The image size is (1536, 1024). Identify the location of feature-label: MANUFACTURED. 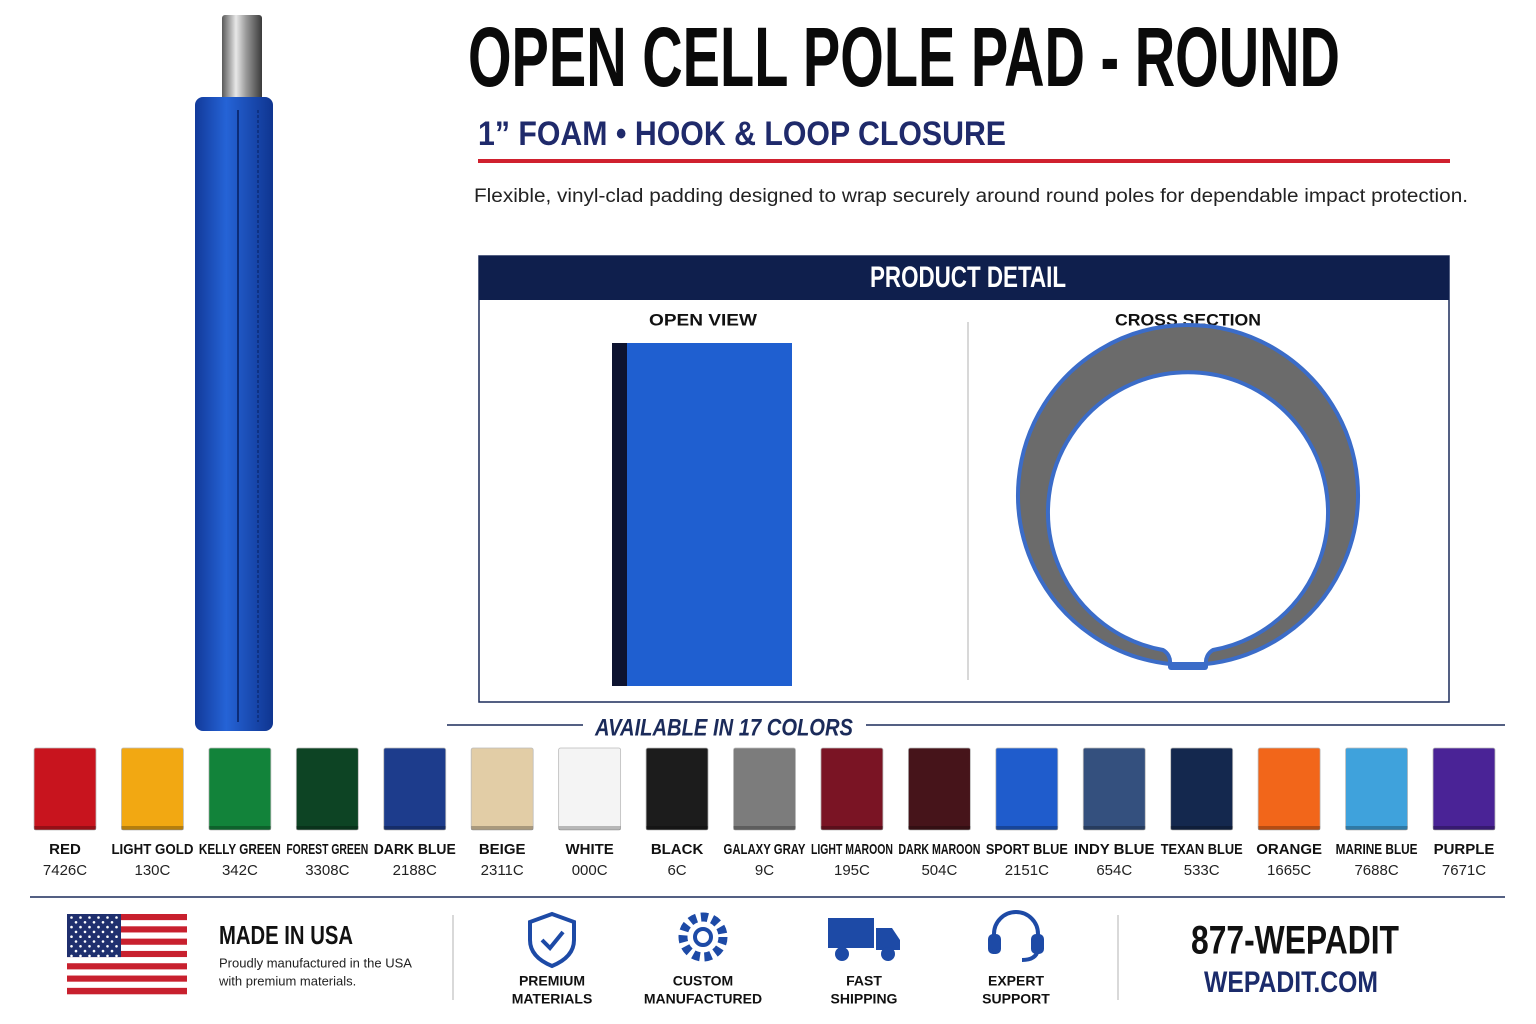
(703, 999).